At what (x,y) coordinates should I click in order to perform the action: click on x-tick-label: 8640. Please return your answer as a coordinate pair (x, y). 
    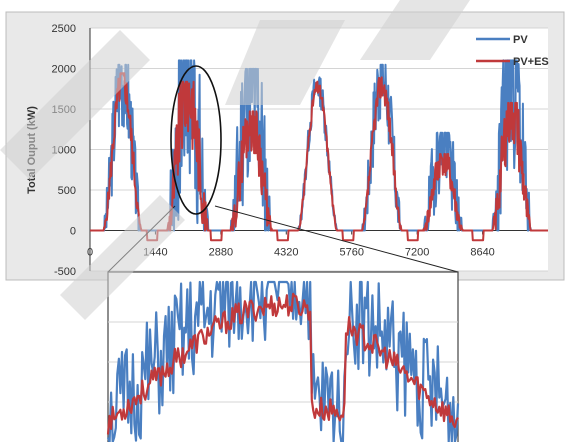
    Looking at the image, I should click on (482, 253).